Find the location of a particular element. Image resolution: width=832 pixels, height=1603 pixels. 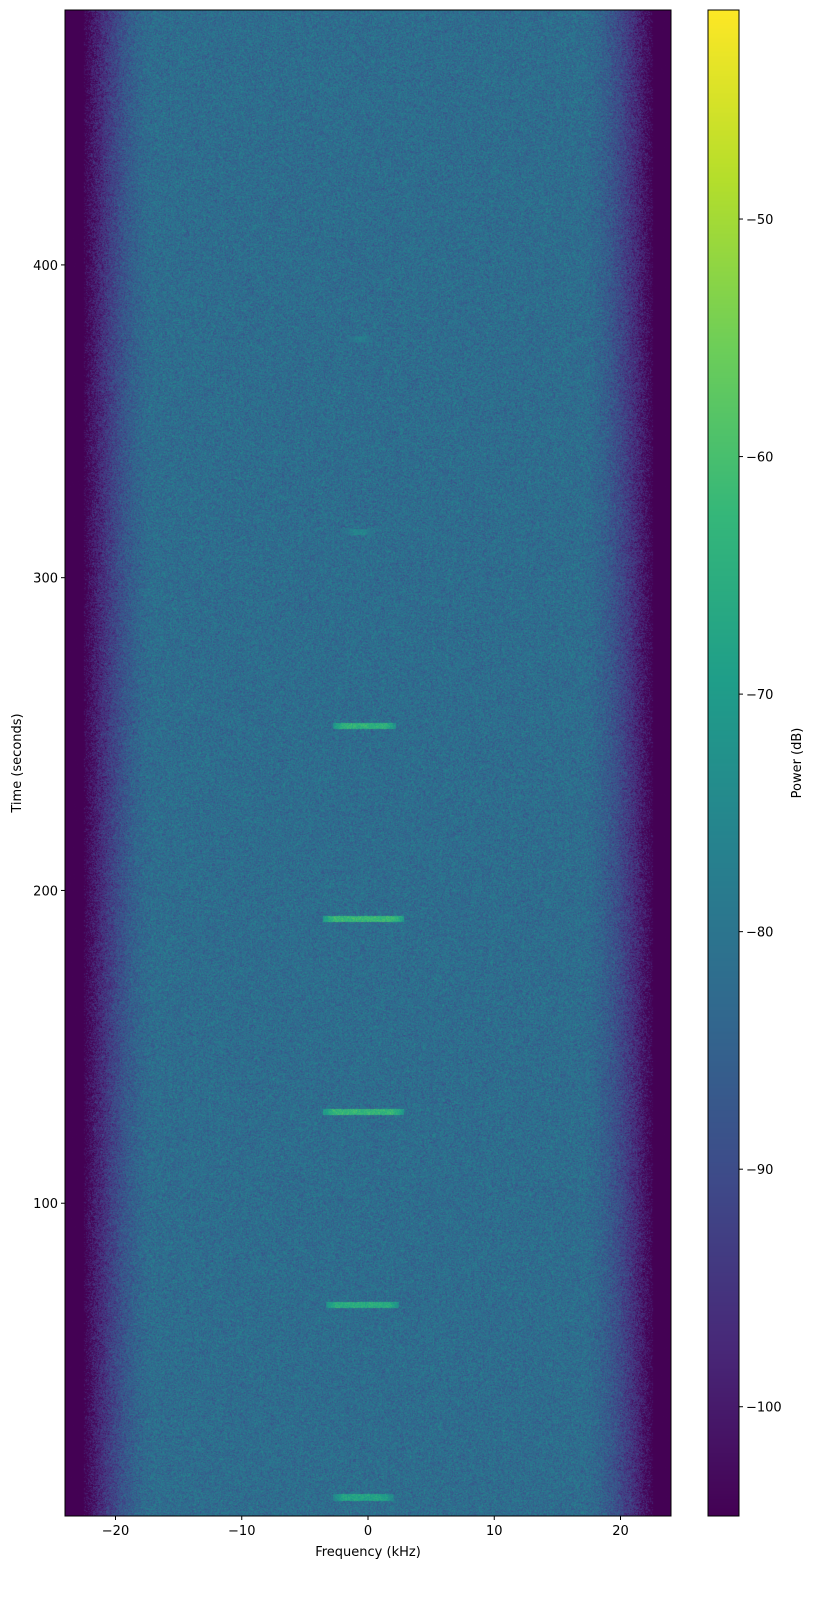

colorbar-tick-label: −50 is located at coordinates (759, 220).